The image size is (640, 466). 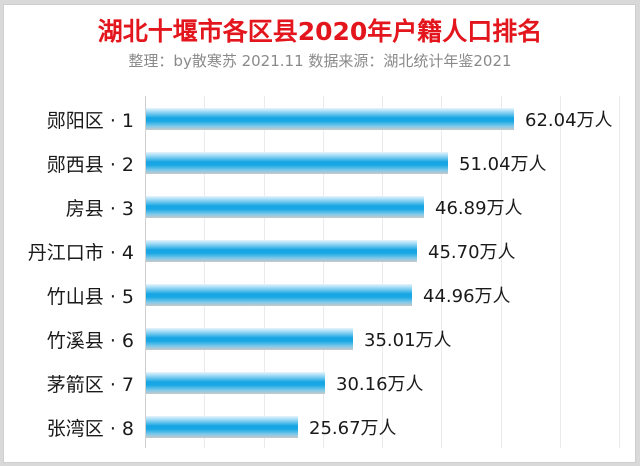 What do you see at coordinates (569, 120) in the screenshot?
I see `bar-value-label: 62.04万人` at bounding box center [569, 120].